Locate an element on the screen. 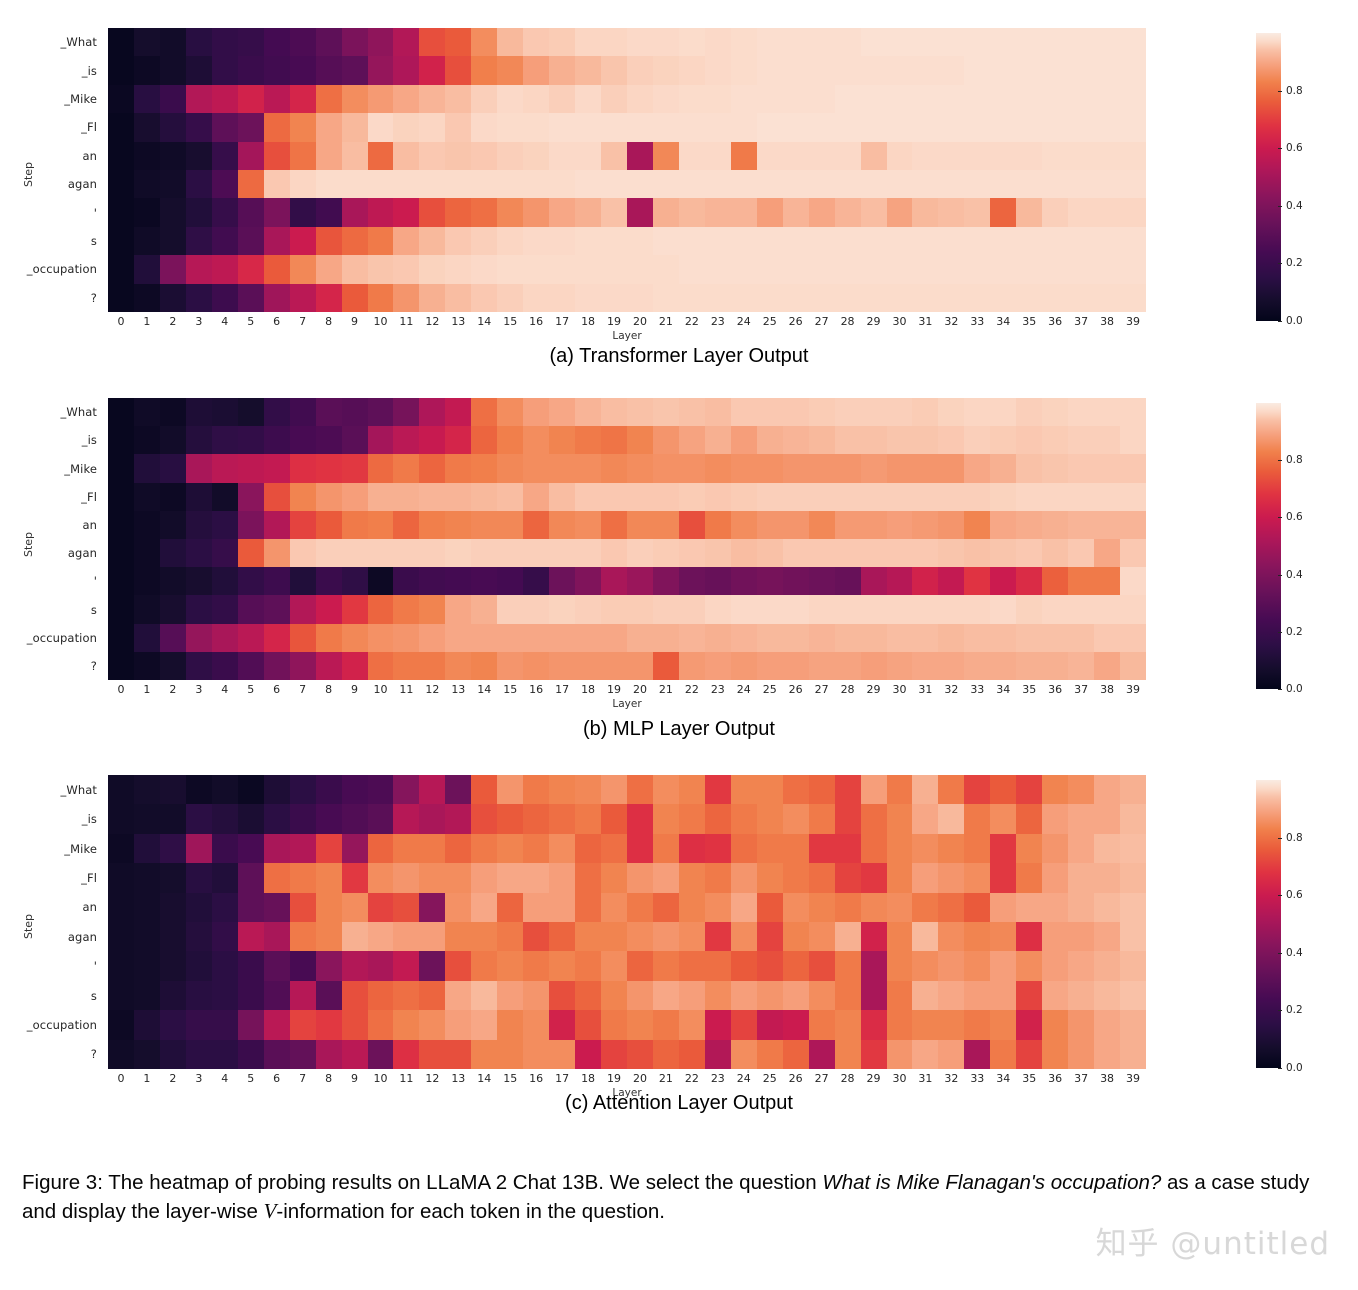 This screenshot has width=1358, height=1290. x-tick: 8 is located at coordinates (329, 689).